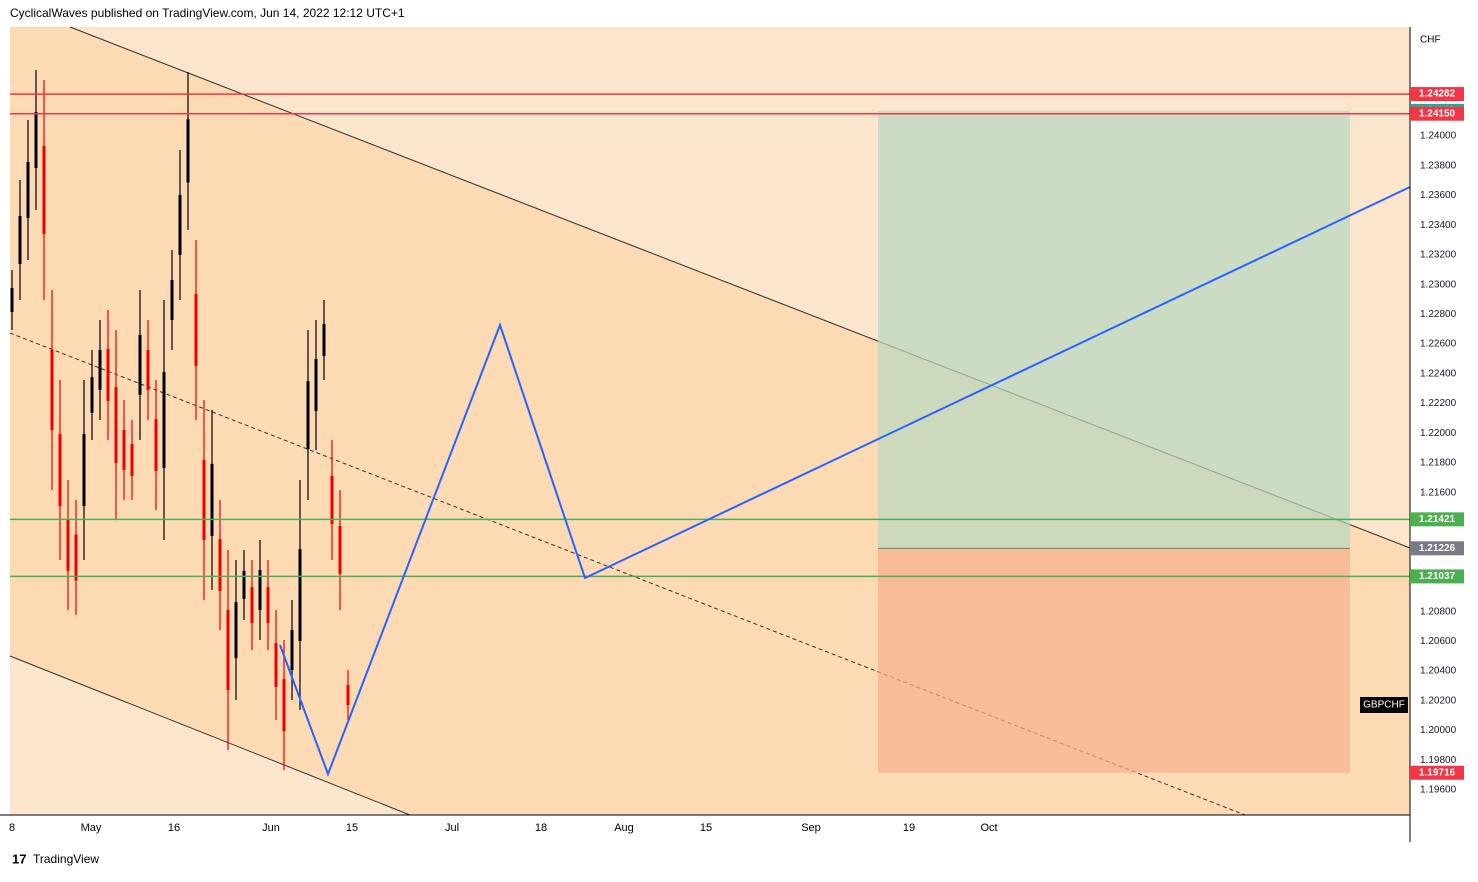  Describe the element at coordinates (909, 828) in the screenshot. I see `time-label: 19` at that location.